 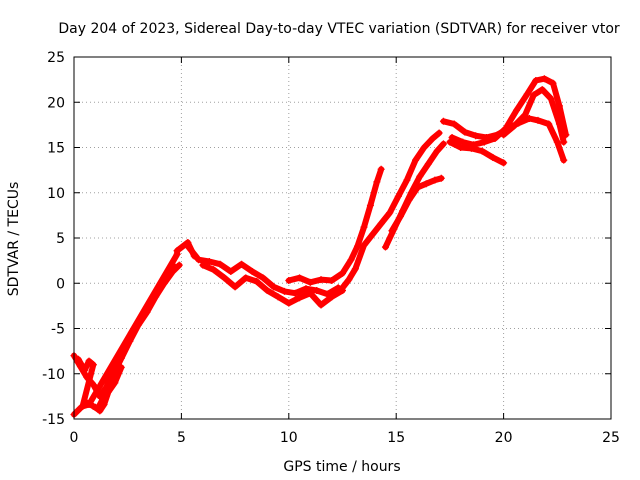 What do you see at coordinates (58, 330) in the screenshot?
I see `y-tick-label: -5` at bounding box center [58, 330].